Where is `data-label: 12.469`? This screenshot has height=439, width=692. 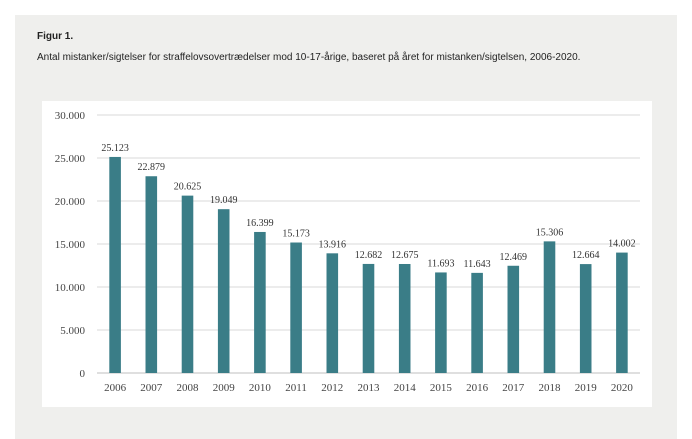 data-label: 12.469 is located at coordinates (514, 257).